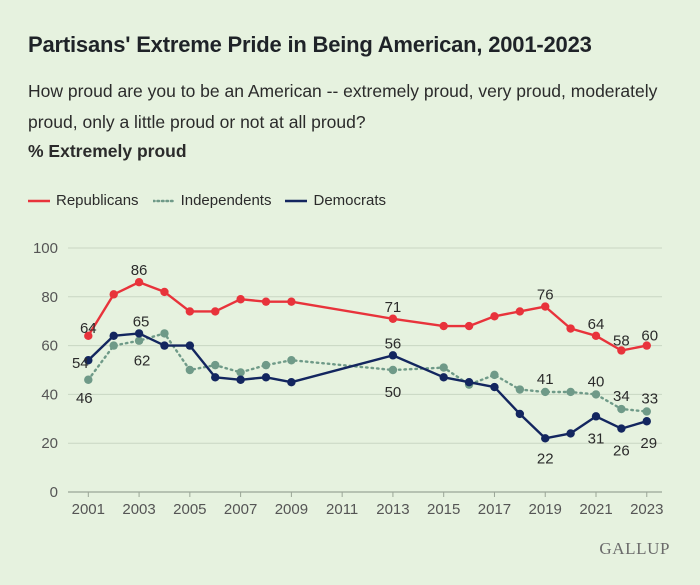 This screenshot has width=700, height=585. Describe the element at coordinates (367, 386) in the screenshot. I see `series-line-democrats` at that location.